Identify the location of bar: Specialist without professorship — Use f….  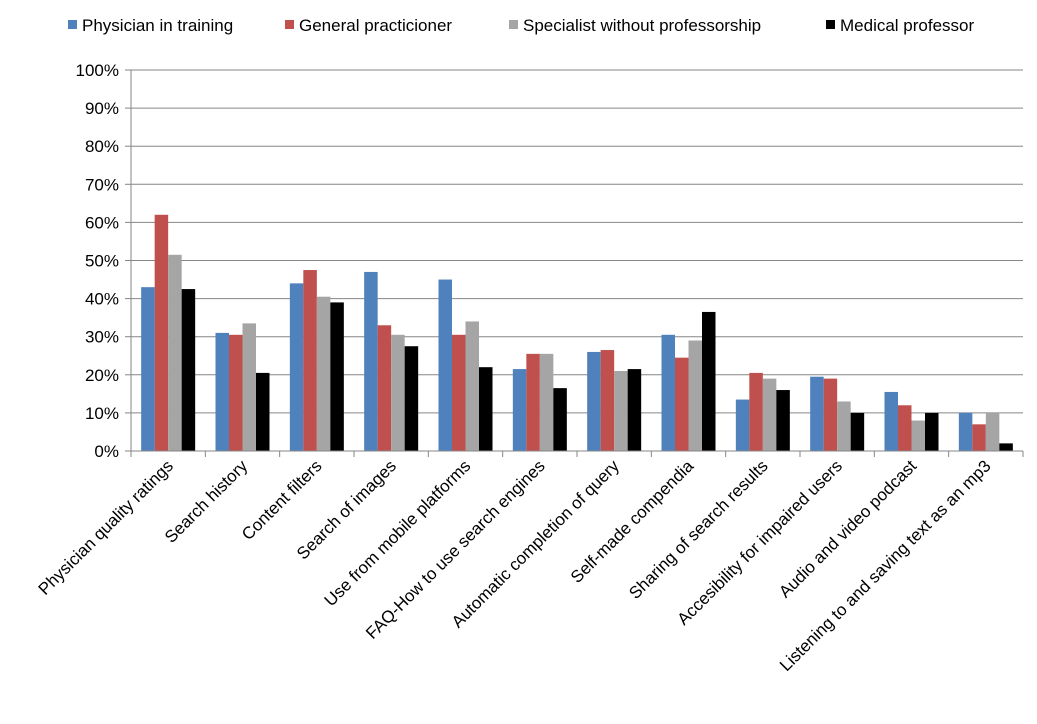
(472, 386).